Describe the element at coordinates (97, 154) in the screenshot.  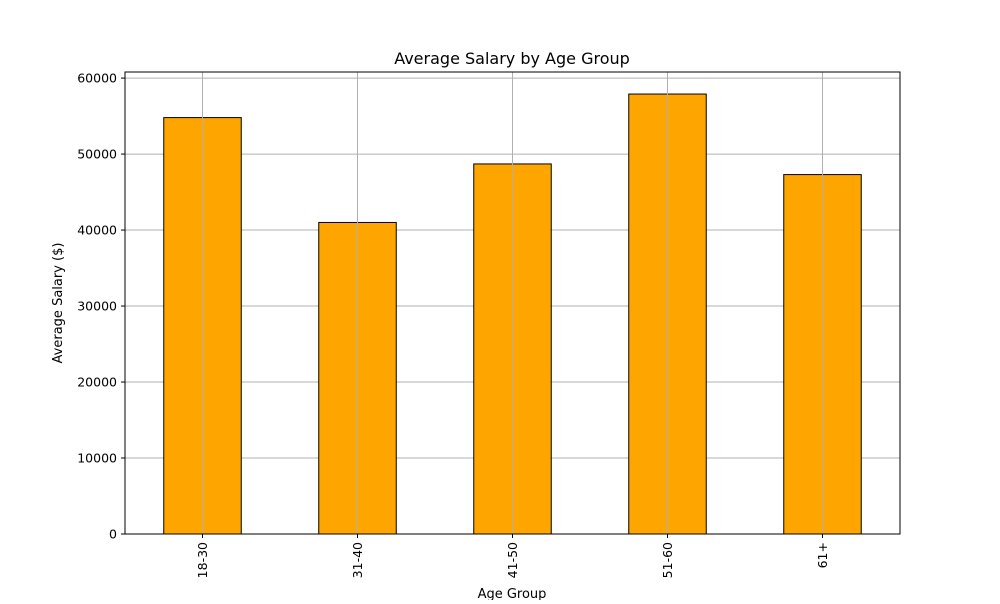
I see `y-tick-label: 50000` at that location.